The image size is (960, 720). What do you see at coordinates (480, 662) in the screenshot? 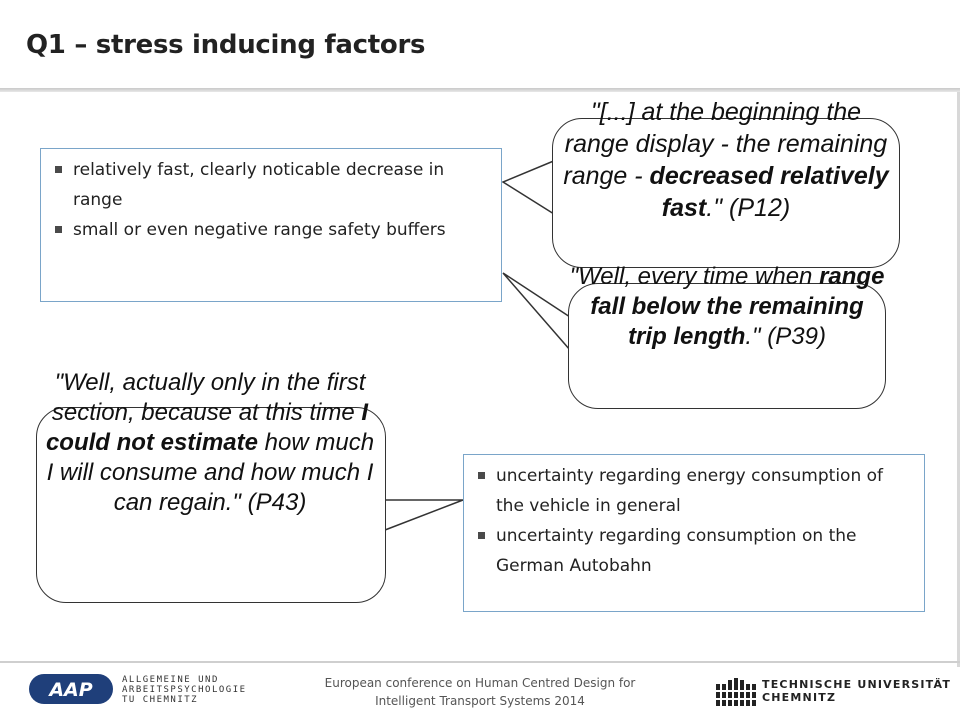
I see `footer-divider` at bounding box center [480, 662].